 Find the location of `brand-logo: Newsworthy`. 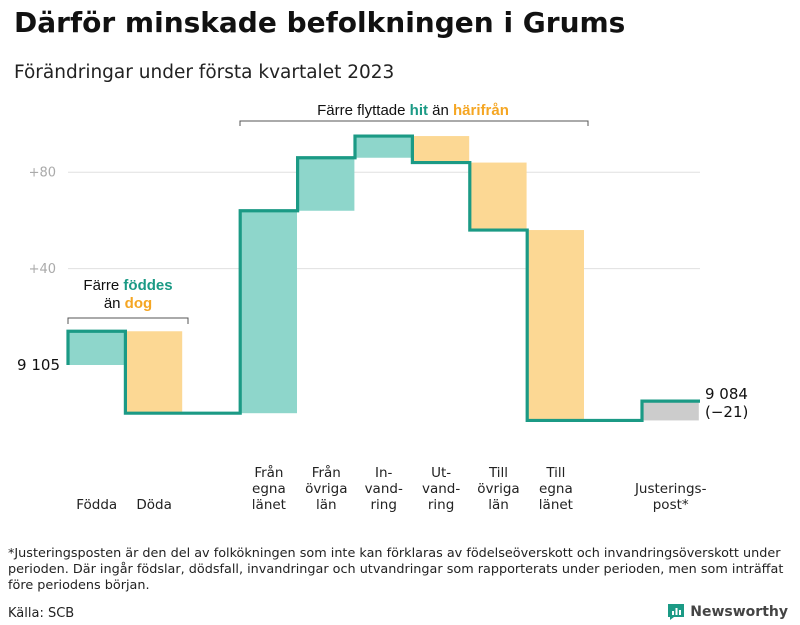

brand-logo: Newsworthy is located at coordinates (727, 612).